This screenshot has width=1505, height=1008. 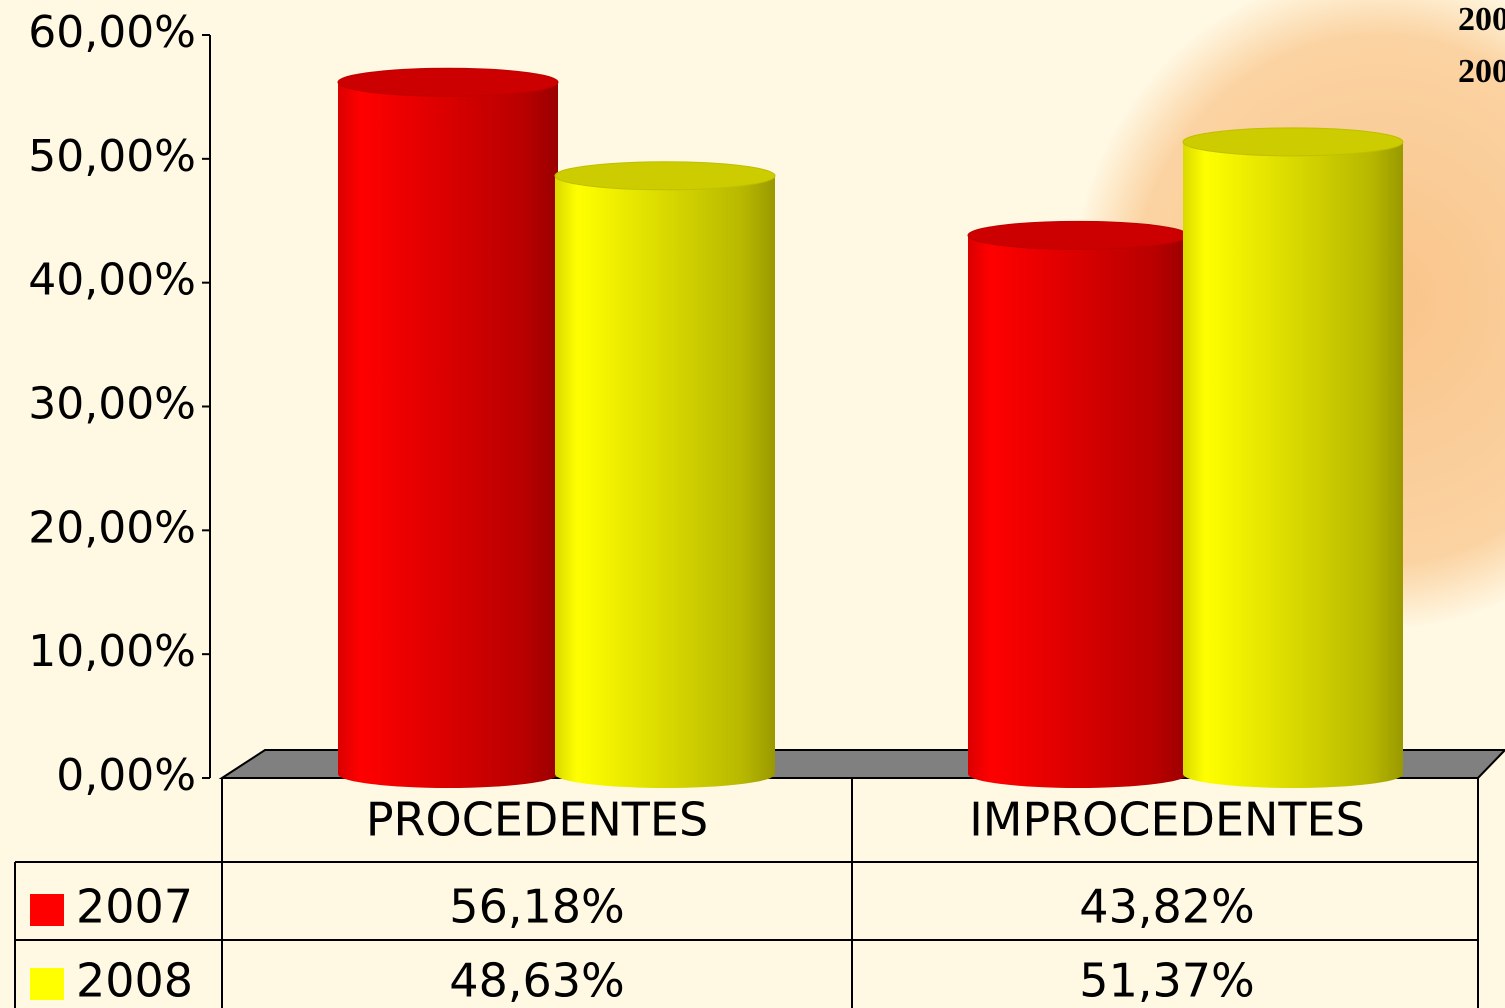 What do you see at coordinates (536, 981) in the screenshot?
I see `table-value: 48,63%` at bounding box center [536, 981].